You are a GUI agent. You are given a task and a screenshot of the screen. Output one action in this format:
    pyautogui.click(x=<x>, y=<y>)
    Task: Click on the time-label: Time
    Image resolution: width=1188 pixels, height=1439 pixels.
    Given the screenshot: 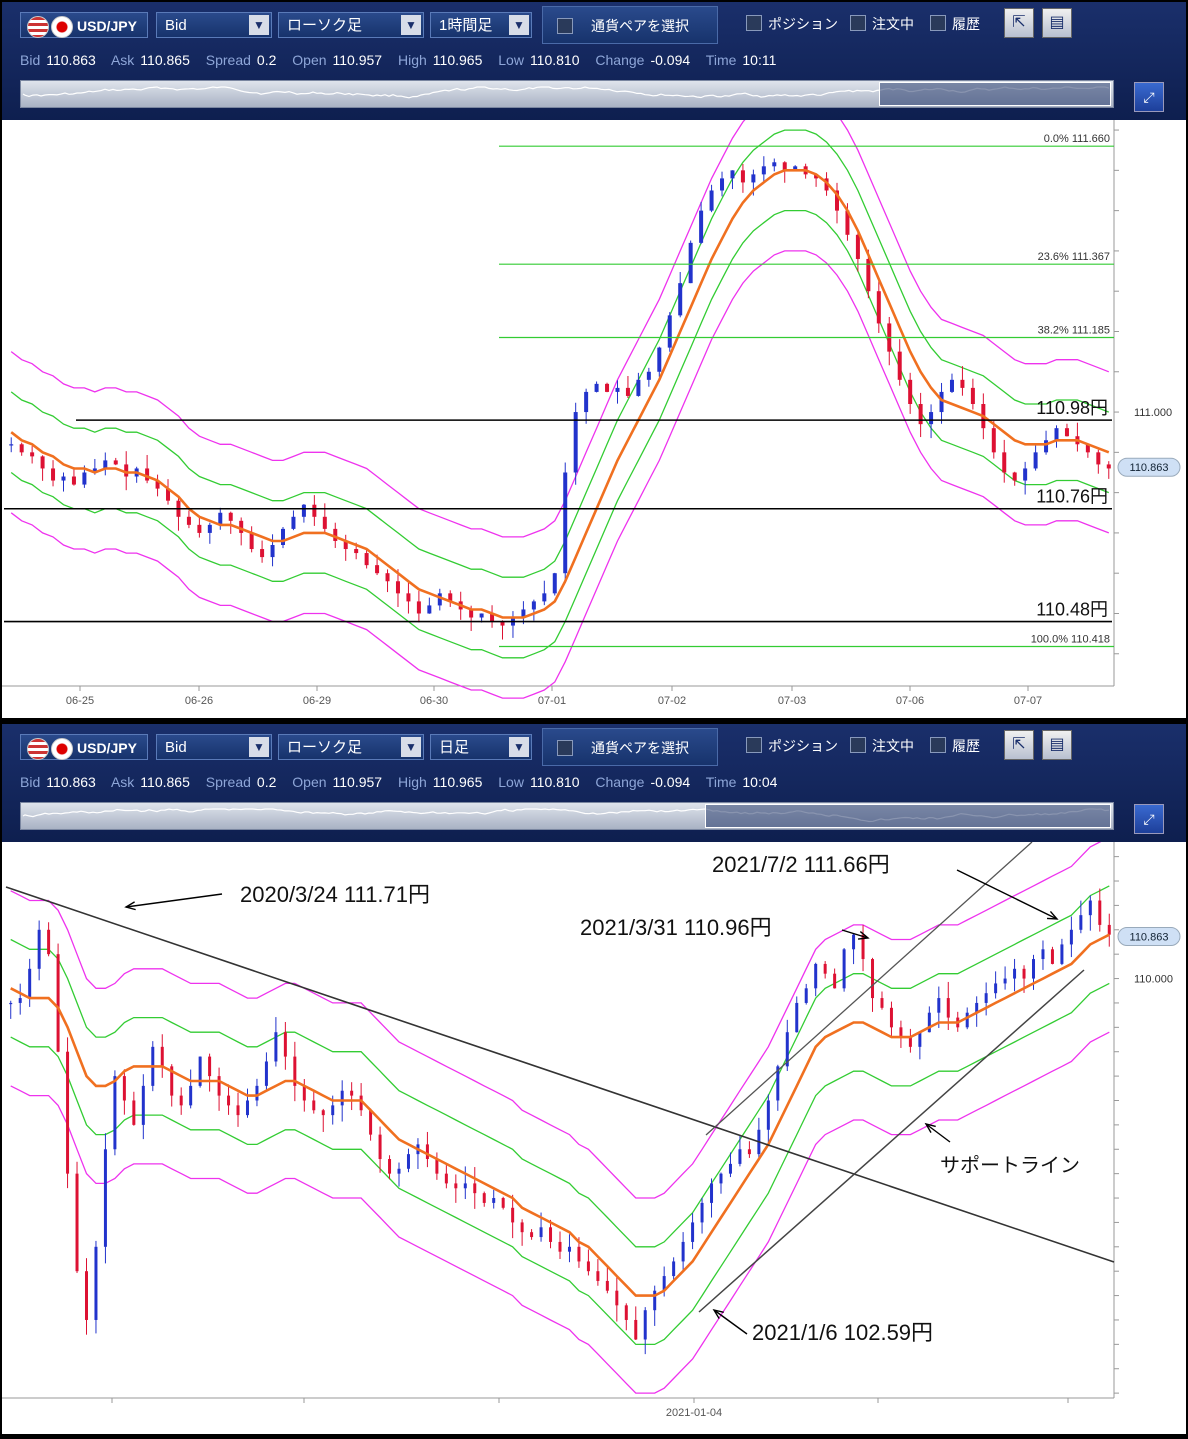 What is the action you would take?
    pyautogui.click(x=721, y=782)
    